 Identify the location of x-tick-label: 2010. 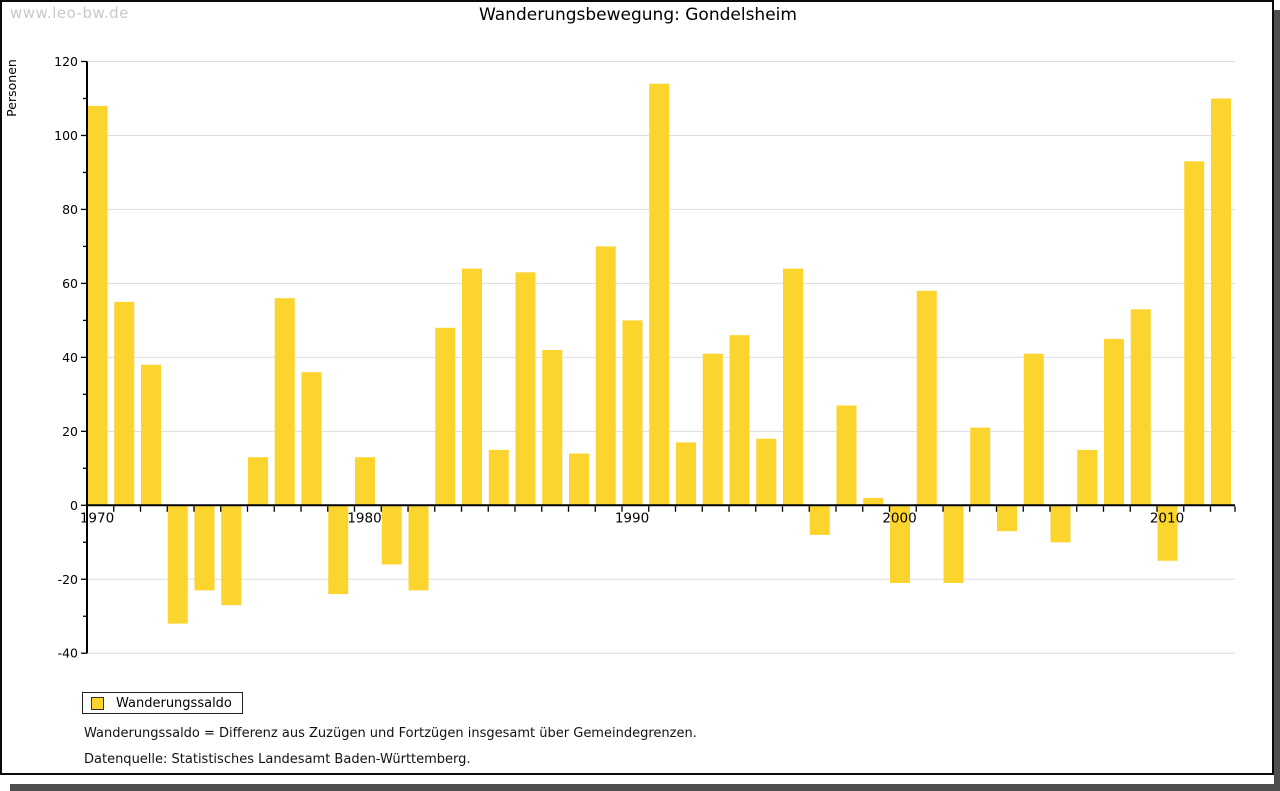
(1167, 518).